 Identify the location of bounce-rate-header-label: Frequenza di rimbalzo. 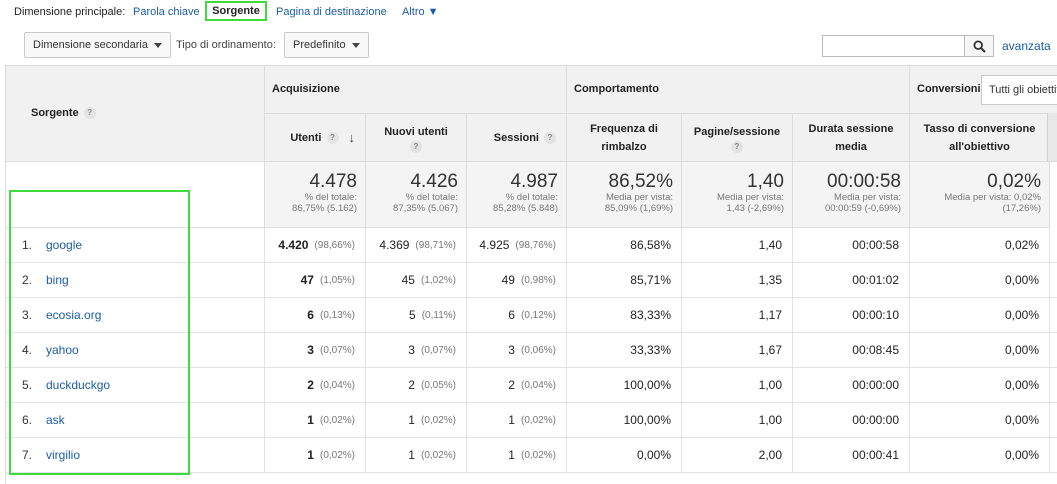
(624, 137).